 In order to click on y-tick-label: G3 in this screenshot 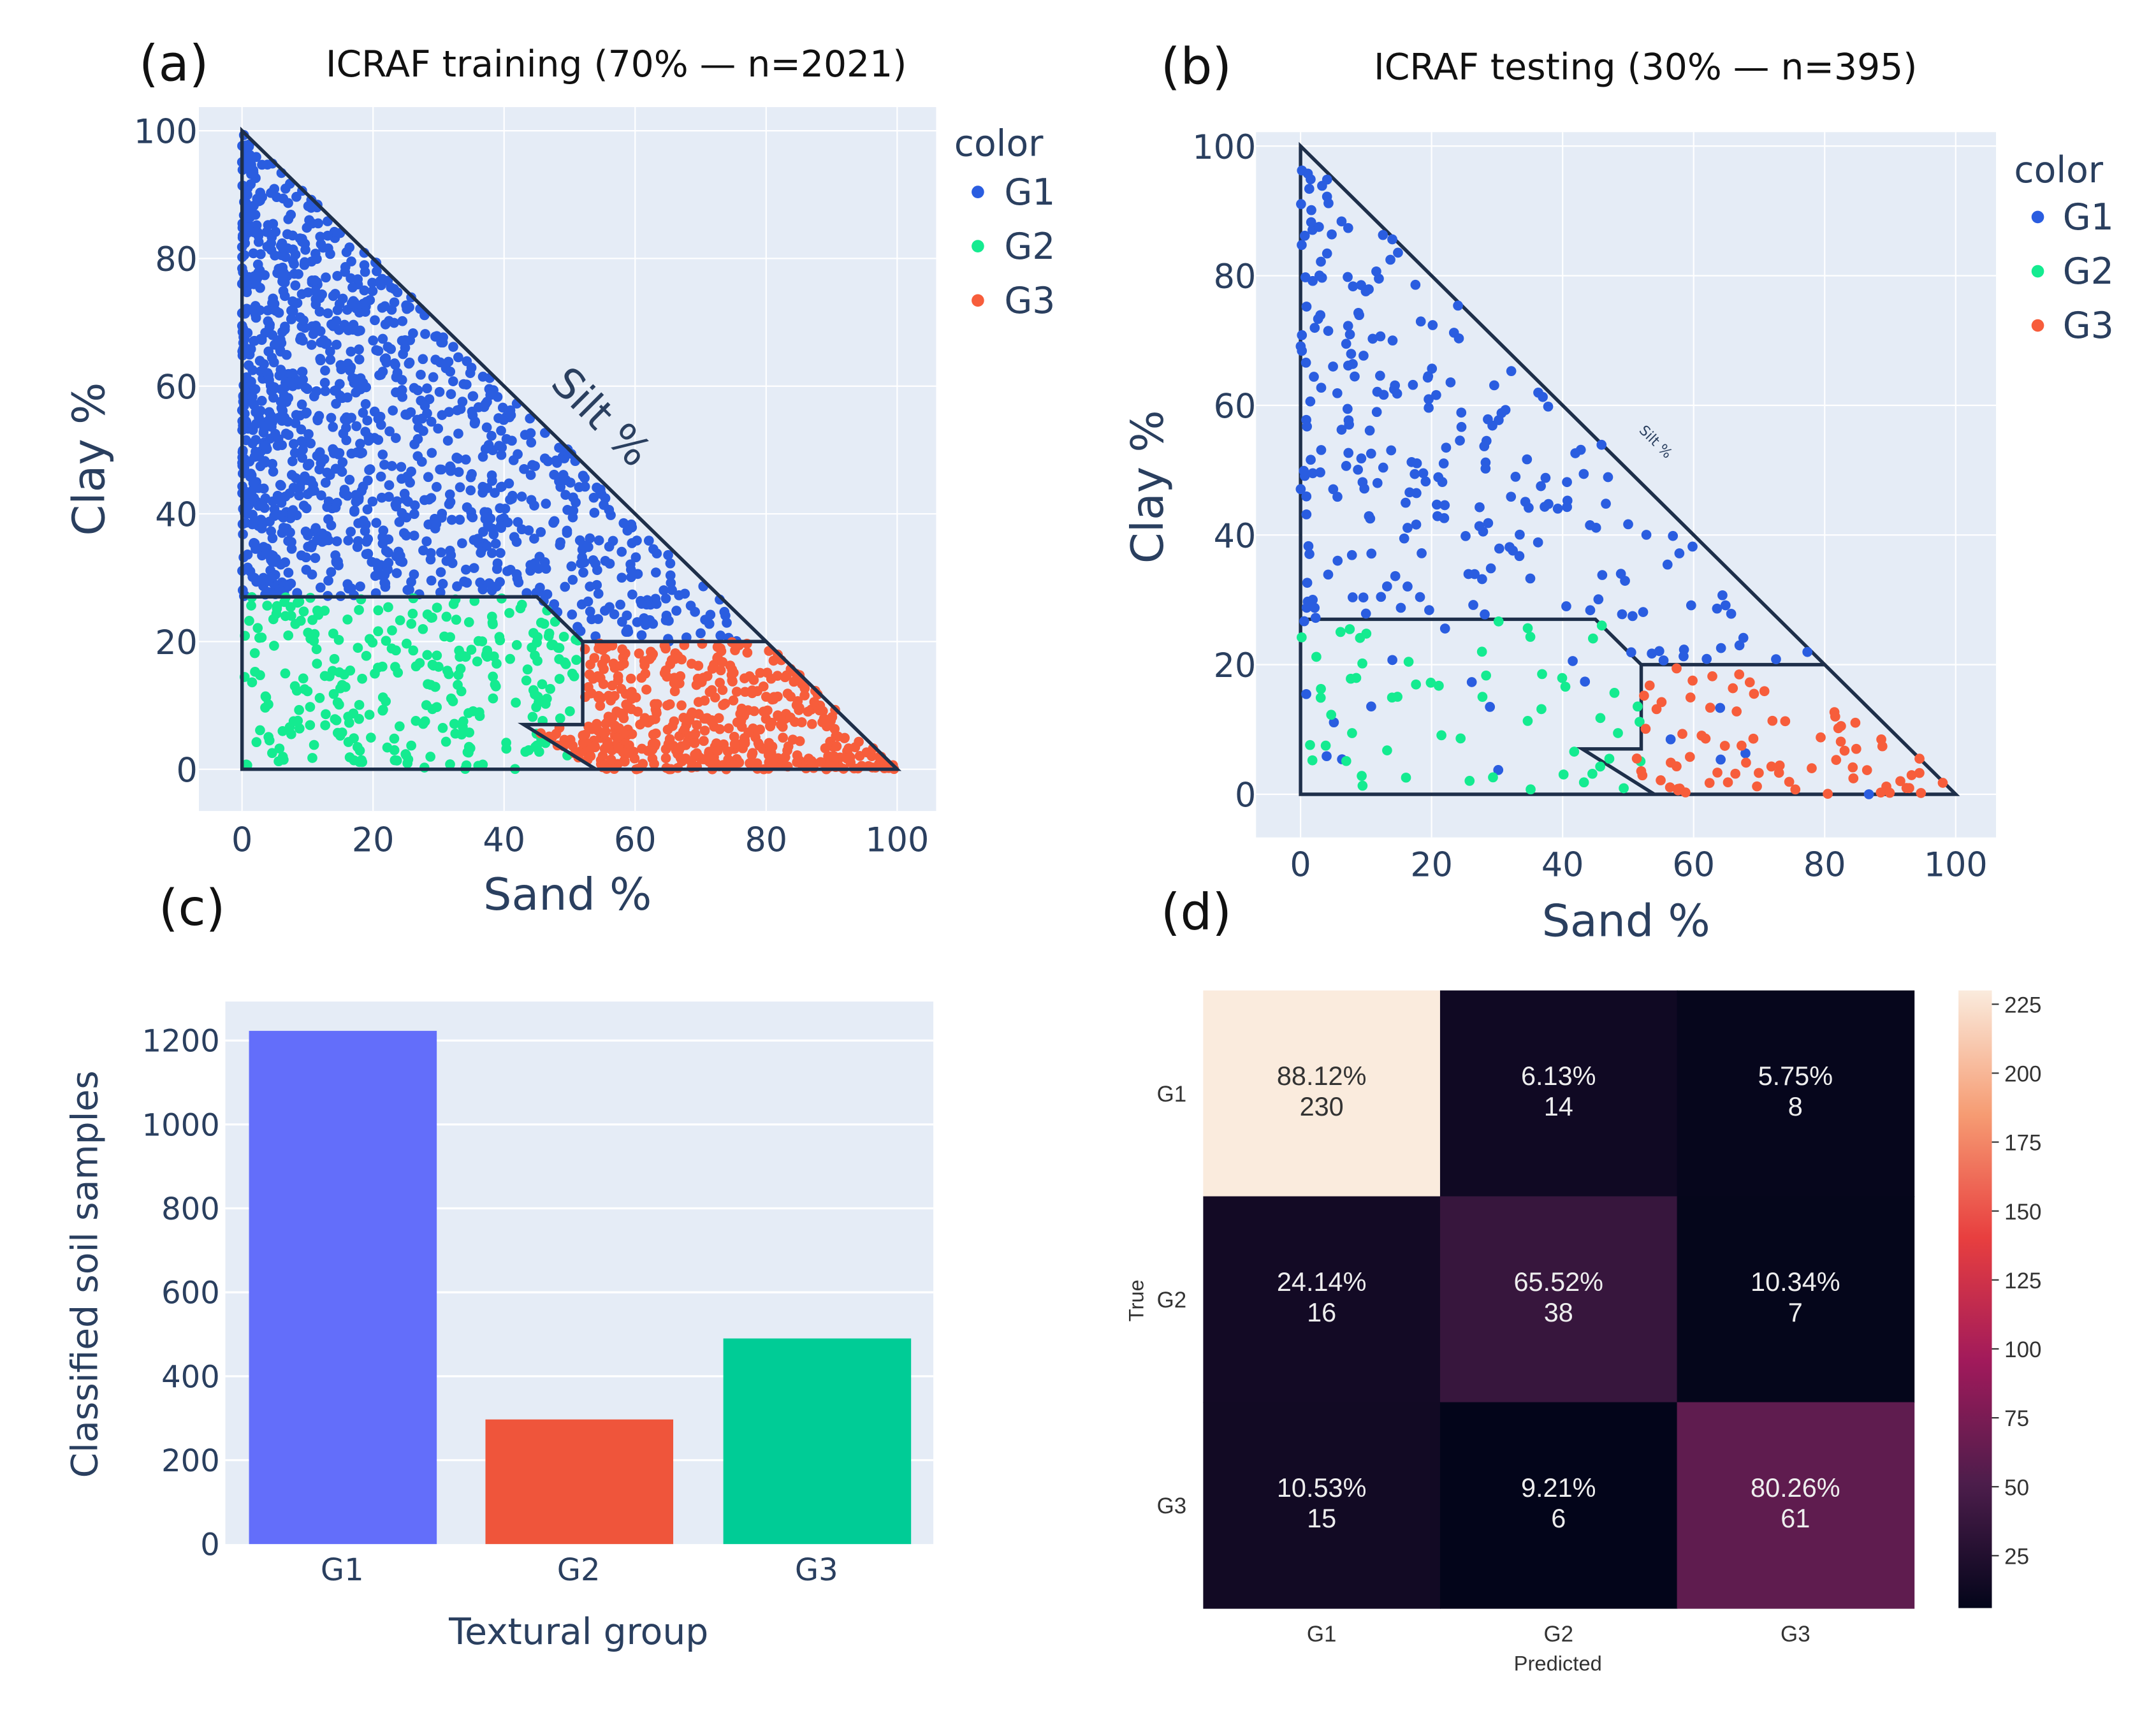, I will do `click(1172, 1506)`.